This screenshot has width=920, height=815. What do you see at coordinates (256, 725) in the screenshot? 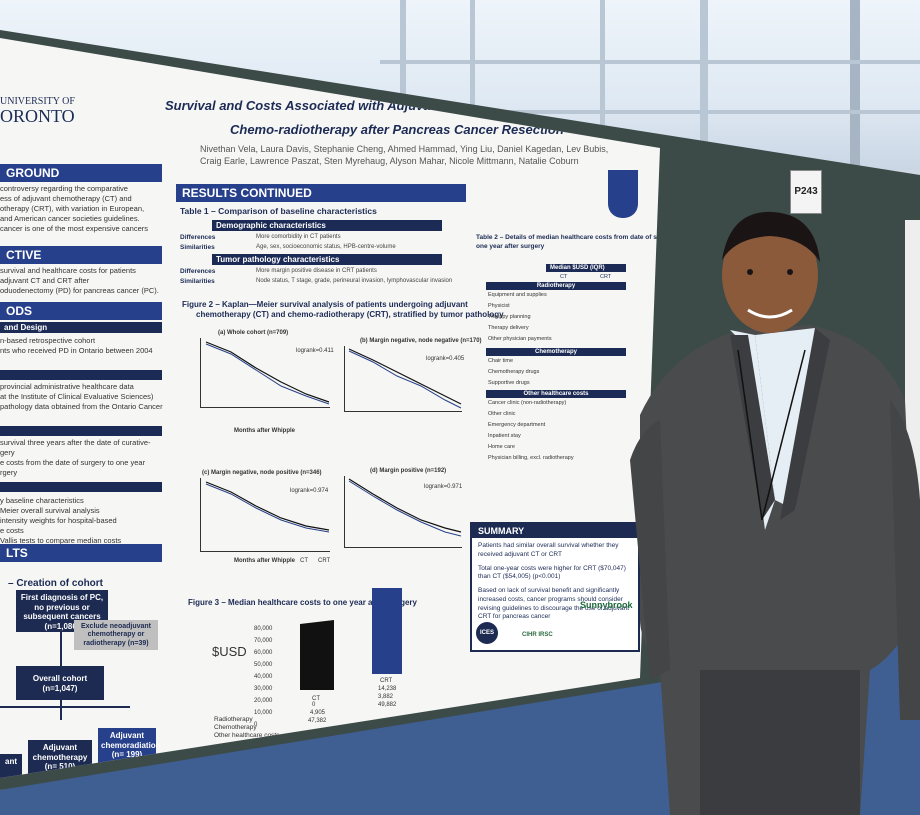
I see `fig3-ytick: 0` at bounding box center [256, 725].